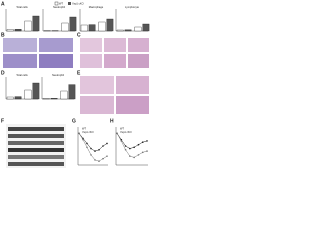 Image resolution: width=320 pixels, height=240 pixels. What do you see at coordinates (3, 35) in the screenshot?
I see `panel-letter: B` at bounding box center [3, 35].